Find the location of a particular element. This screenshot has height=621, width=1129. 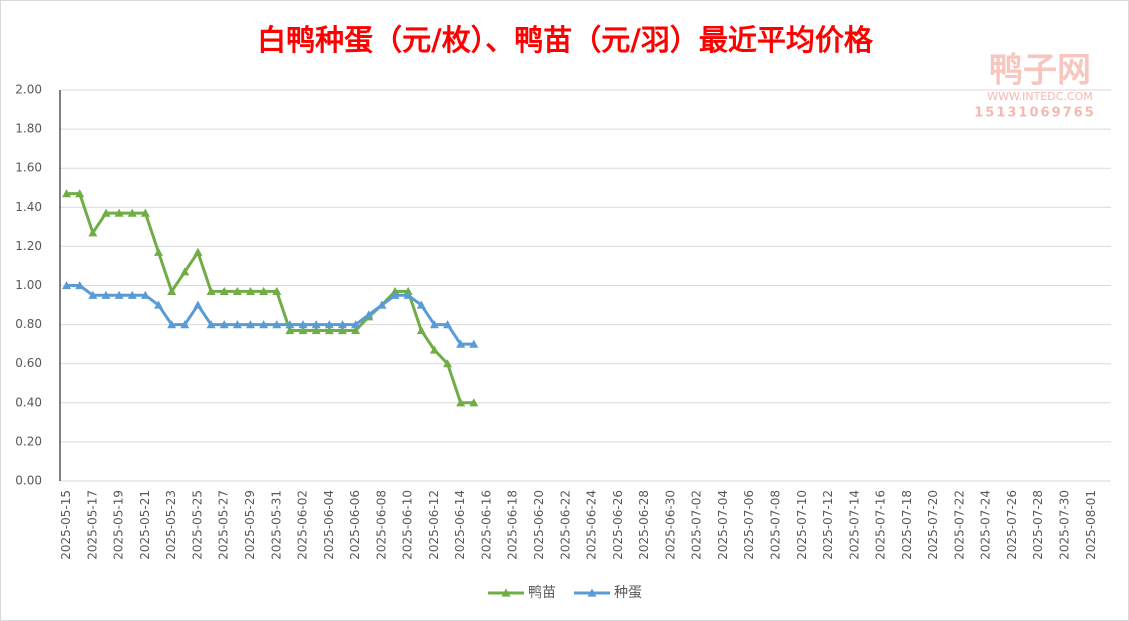

x-tick-label: 2025-05-17 is located at coordinates (92, 525).